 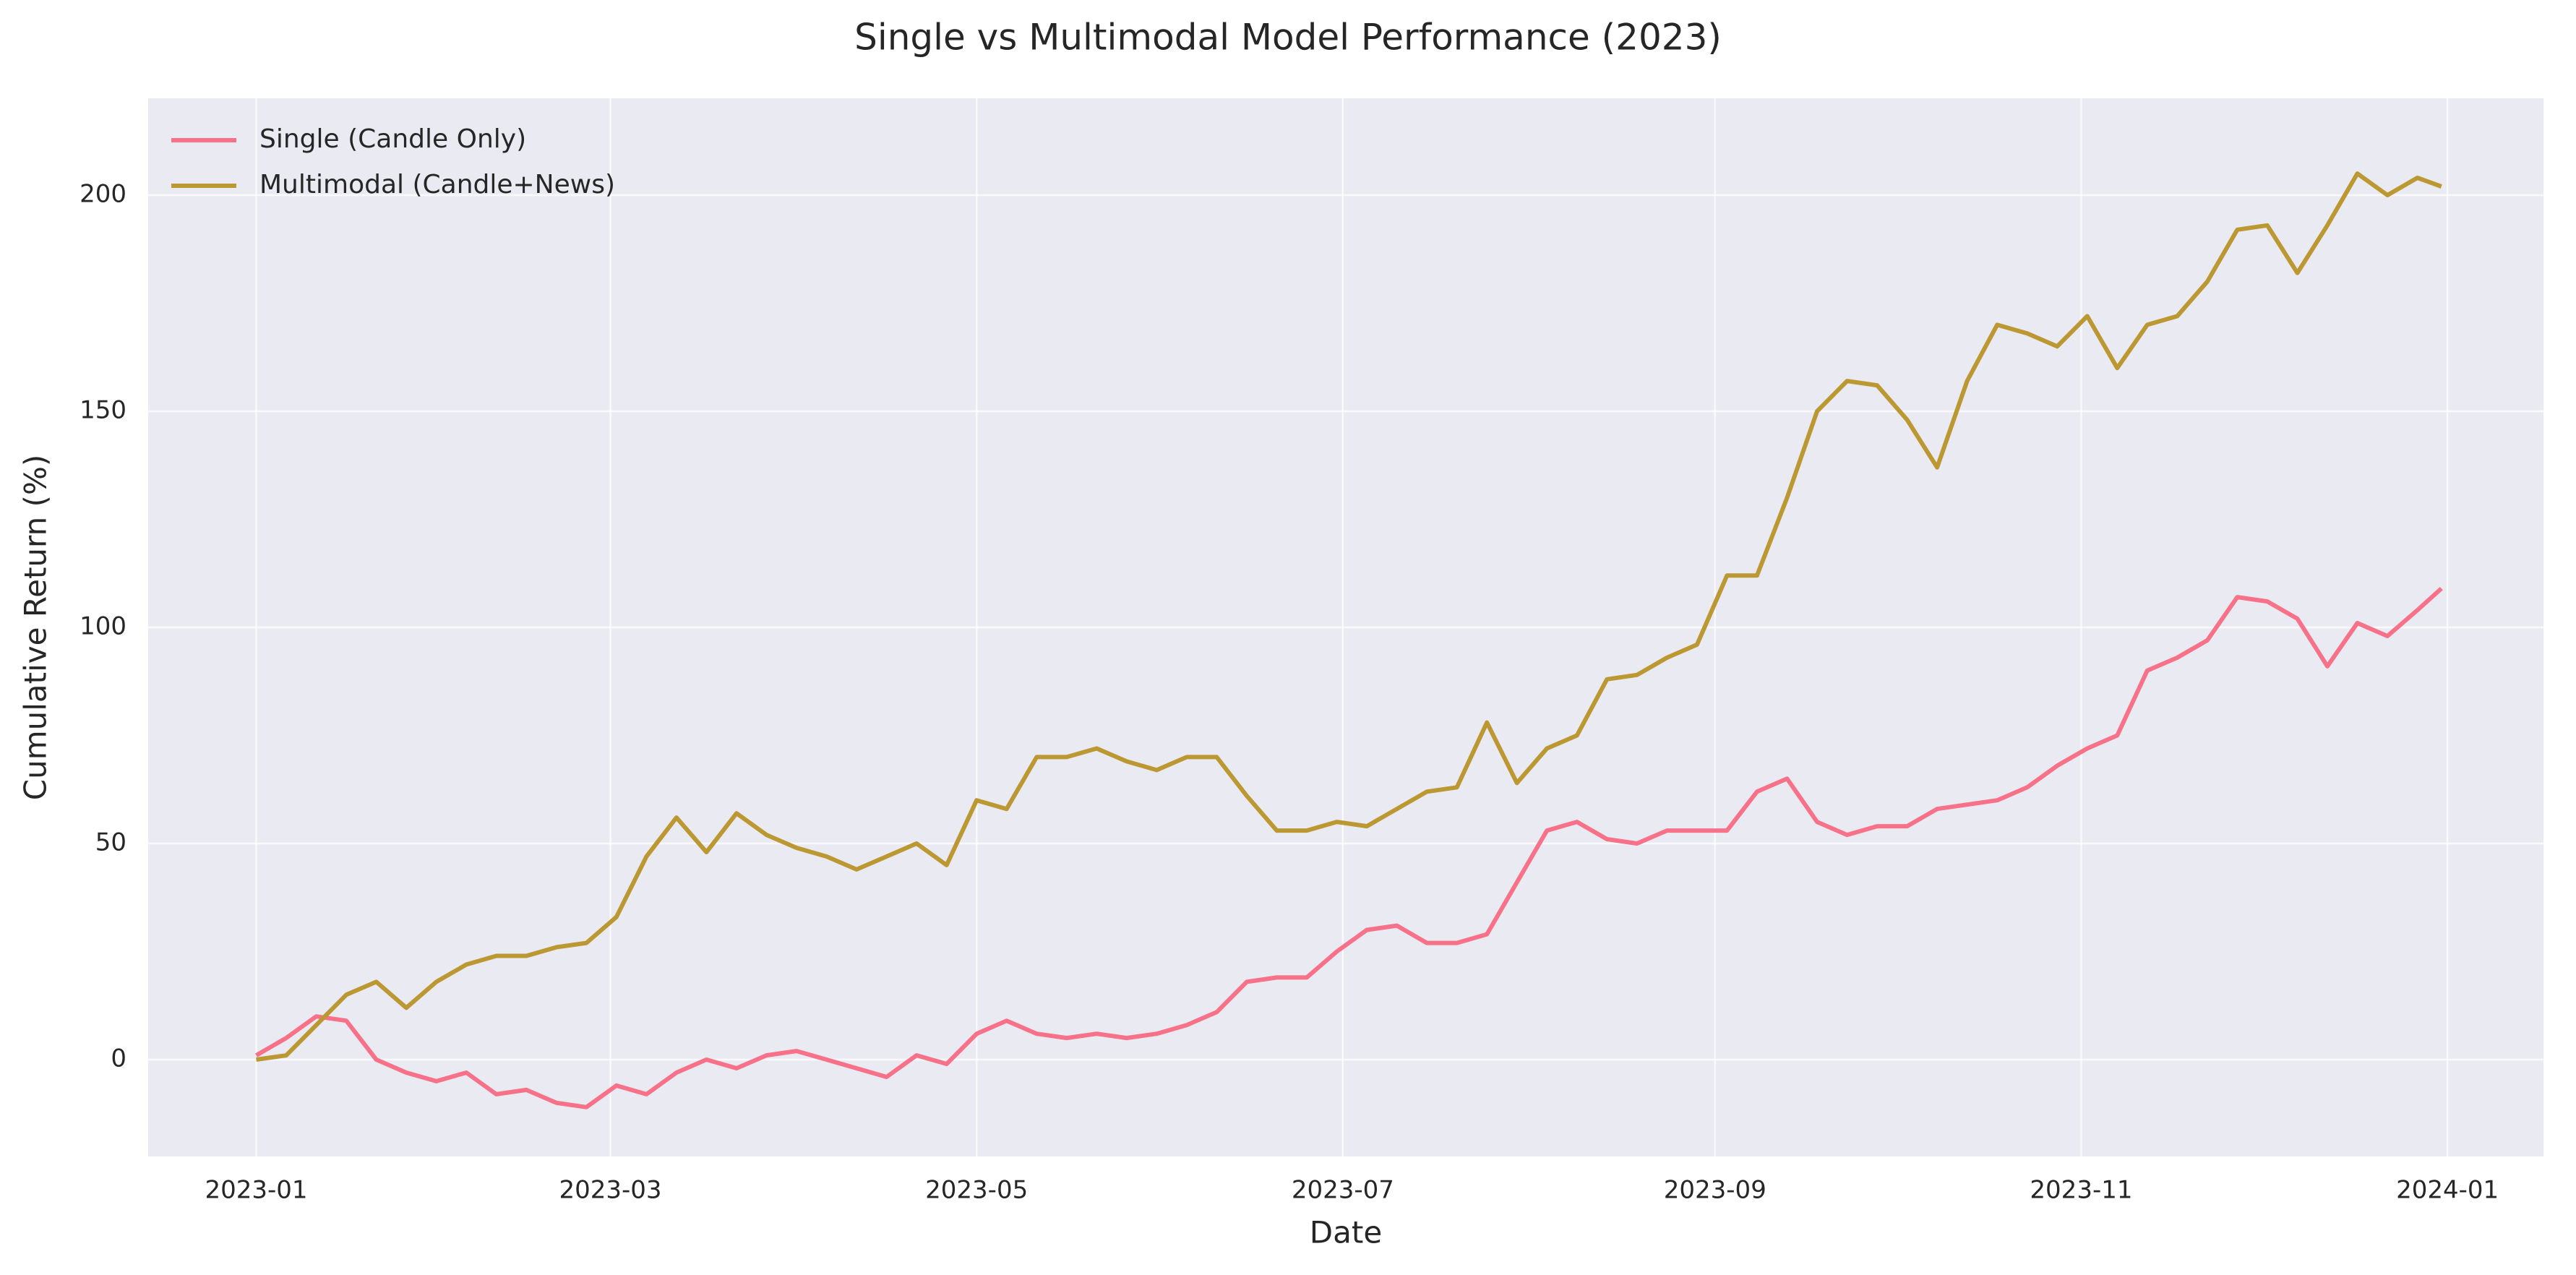 I want to click on y-tick-label: 100, so click(x=103, y=626).